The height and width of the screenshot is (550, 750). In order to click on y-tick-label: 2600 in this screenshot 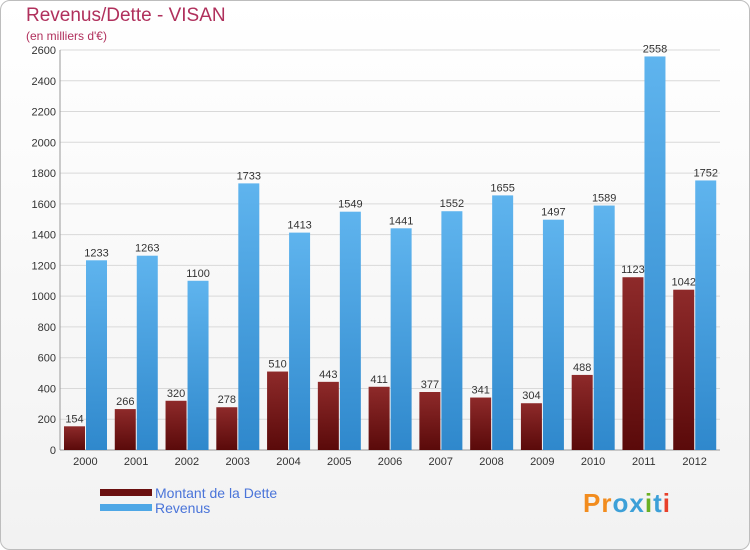, I will do `click(44, 51)`.